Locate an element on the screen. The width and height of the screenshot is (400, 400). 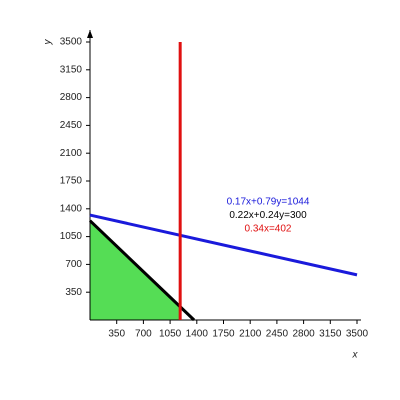
x-tick-label: 1400 is located at coordinates (197, 334).